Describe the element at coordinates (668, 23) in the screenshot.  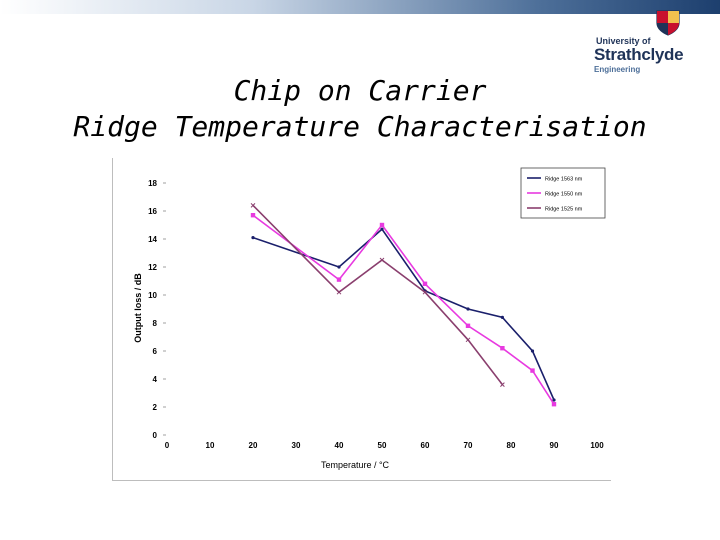
I see `crest-icon` at that location.